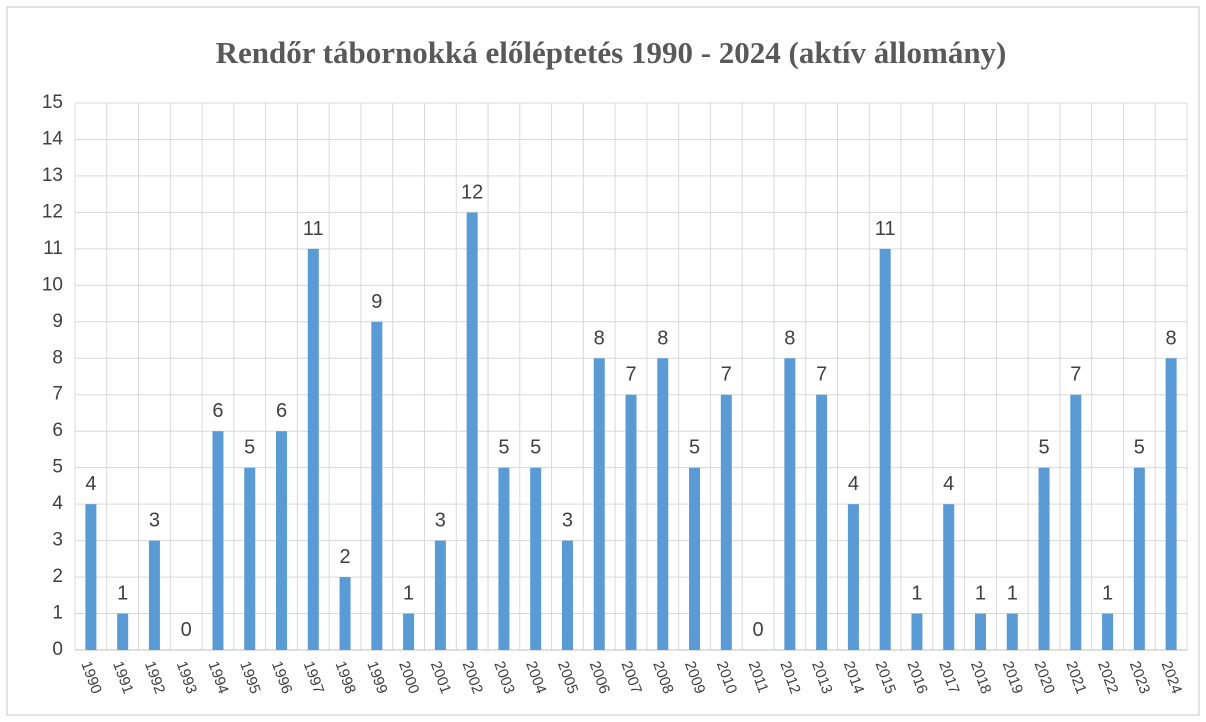 This screenshot has width=1206, height=722. What do you see at coordinates (52, 211) in the screenshot?
I see `y-tick-label: 12` at bounding box center [52, 211].